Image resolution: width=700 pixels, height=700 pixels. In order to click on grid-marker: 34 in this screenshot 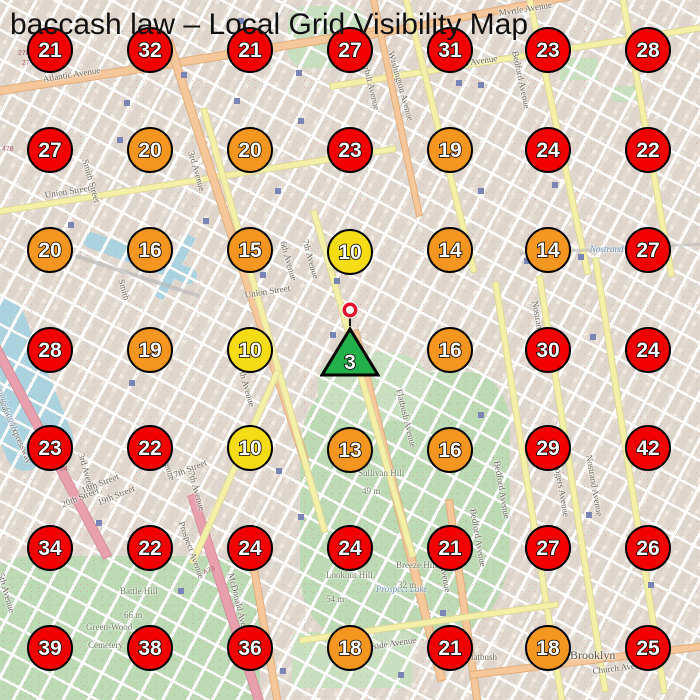, I will do `click(50, 548)`.